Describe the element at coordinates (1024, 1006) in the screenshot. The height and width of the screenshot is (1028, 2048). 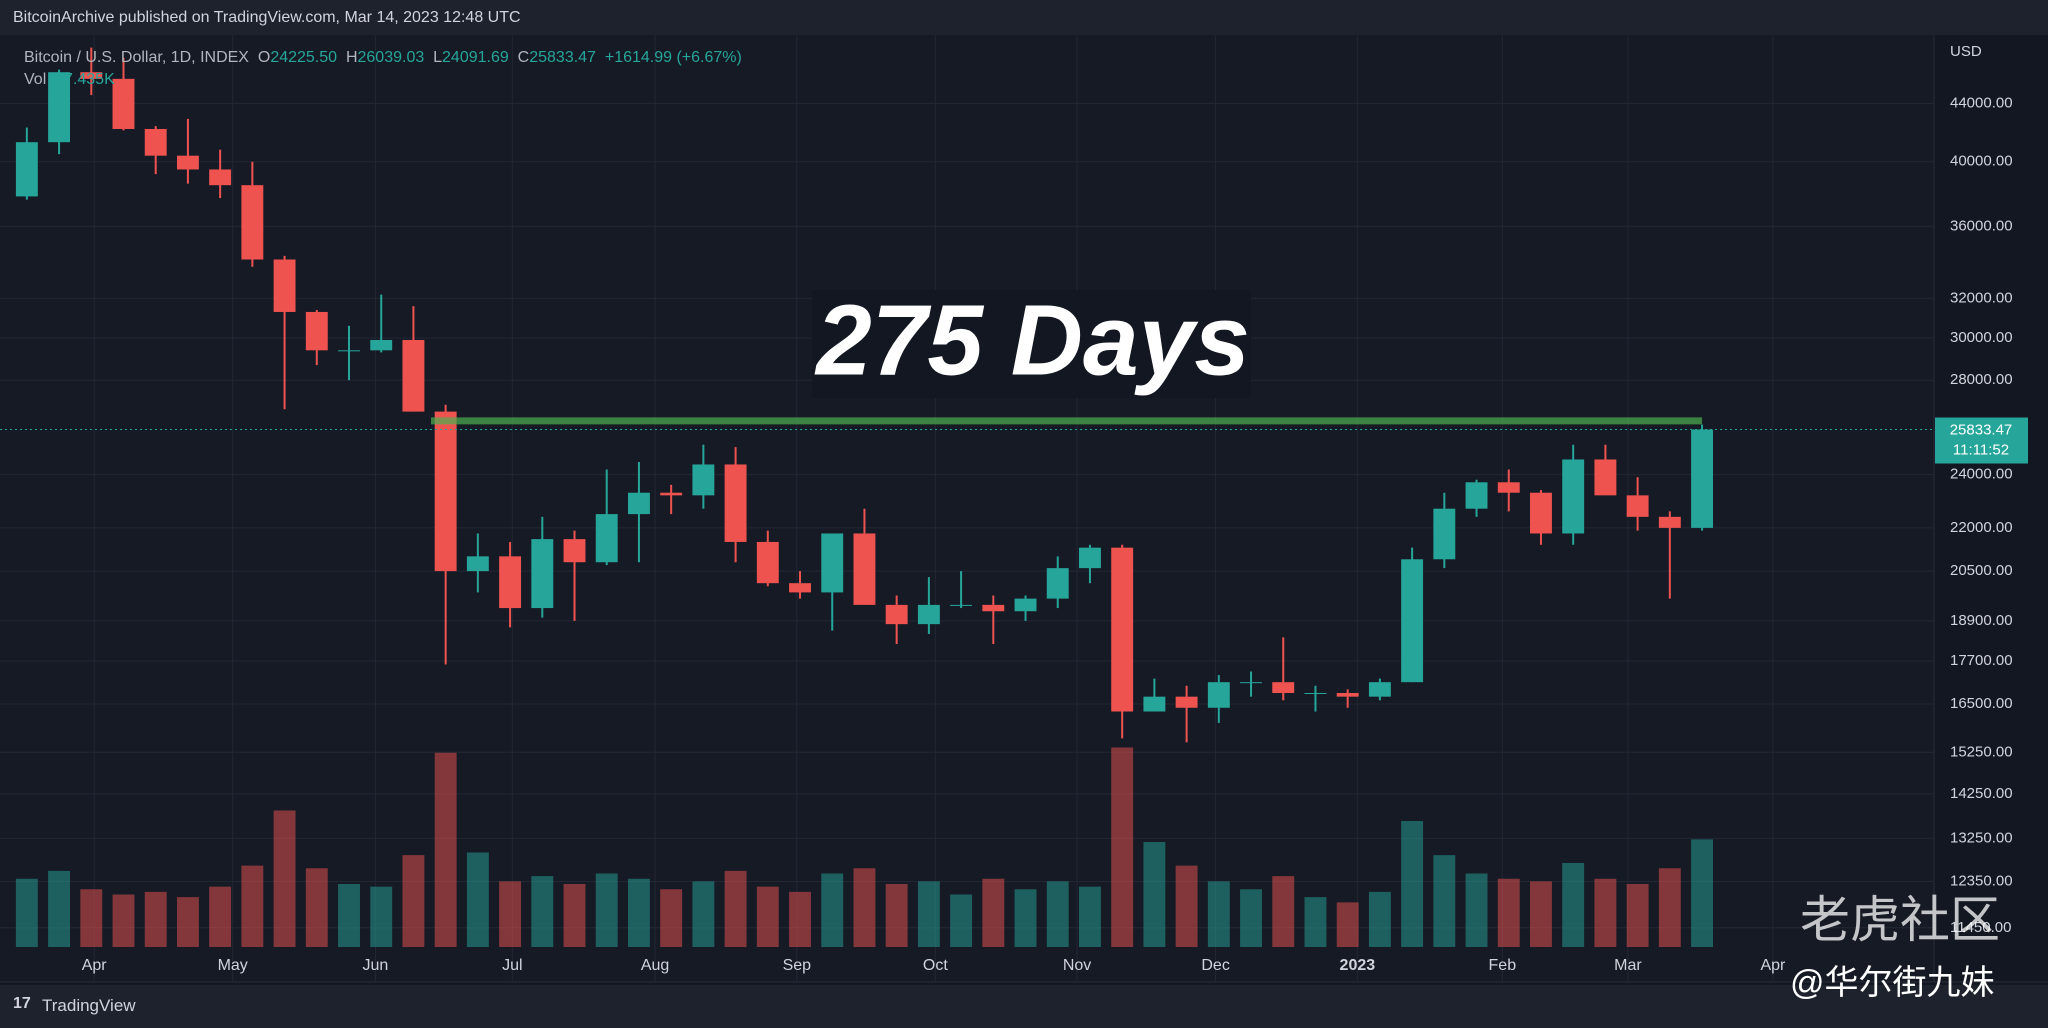
I see `bottom-bar: 17 TradingView` at that location.